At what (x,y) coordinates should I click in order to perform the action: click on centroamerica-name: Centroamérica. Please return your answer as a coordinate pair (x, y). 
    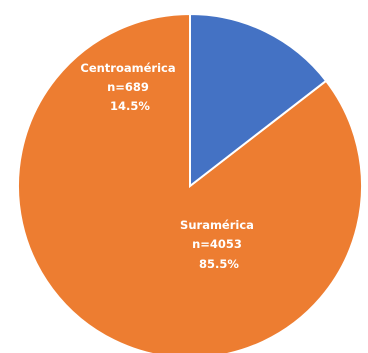
    Looking at the image, I should click on (127, 68).